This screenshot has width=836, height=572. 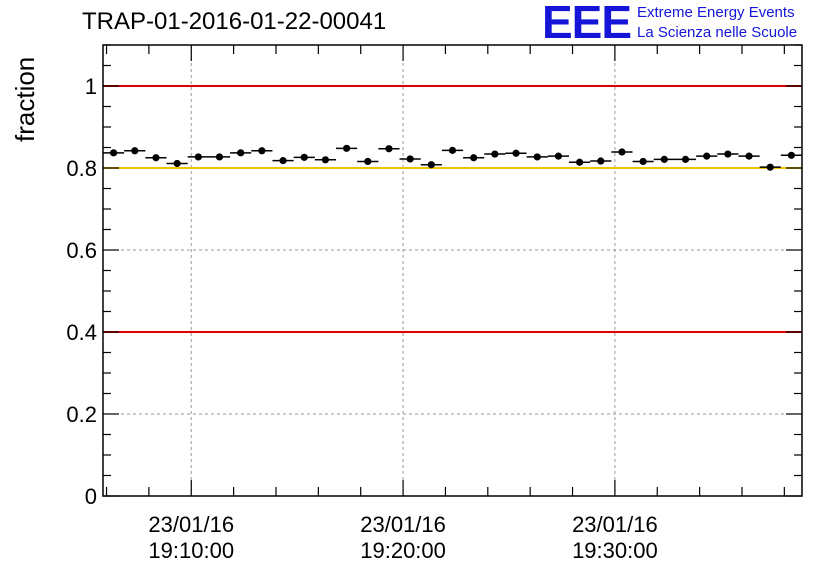 What do you see at coordinates (717, 32) in the screenshot?
I see `logo-line-2: La Scienza nelle Scuole` at bounding box center [717, 32].